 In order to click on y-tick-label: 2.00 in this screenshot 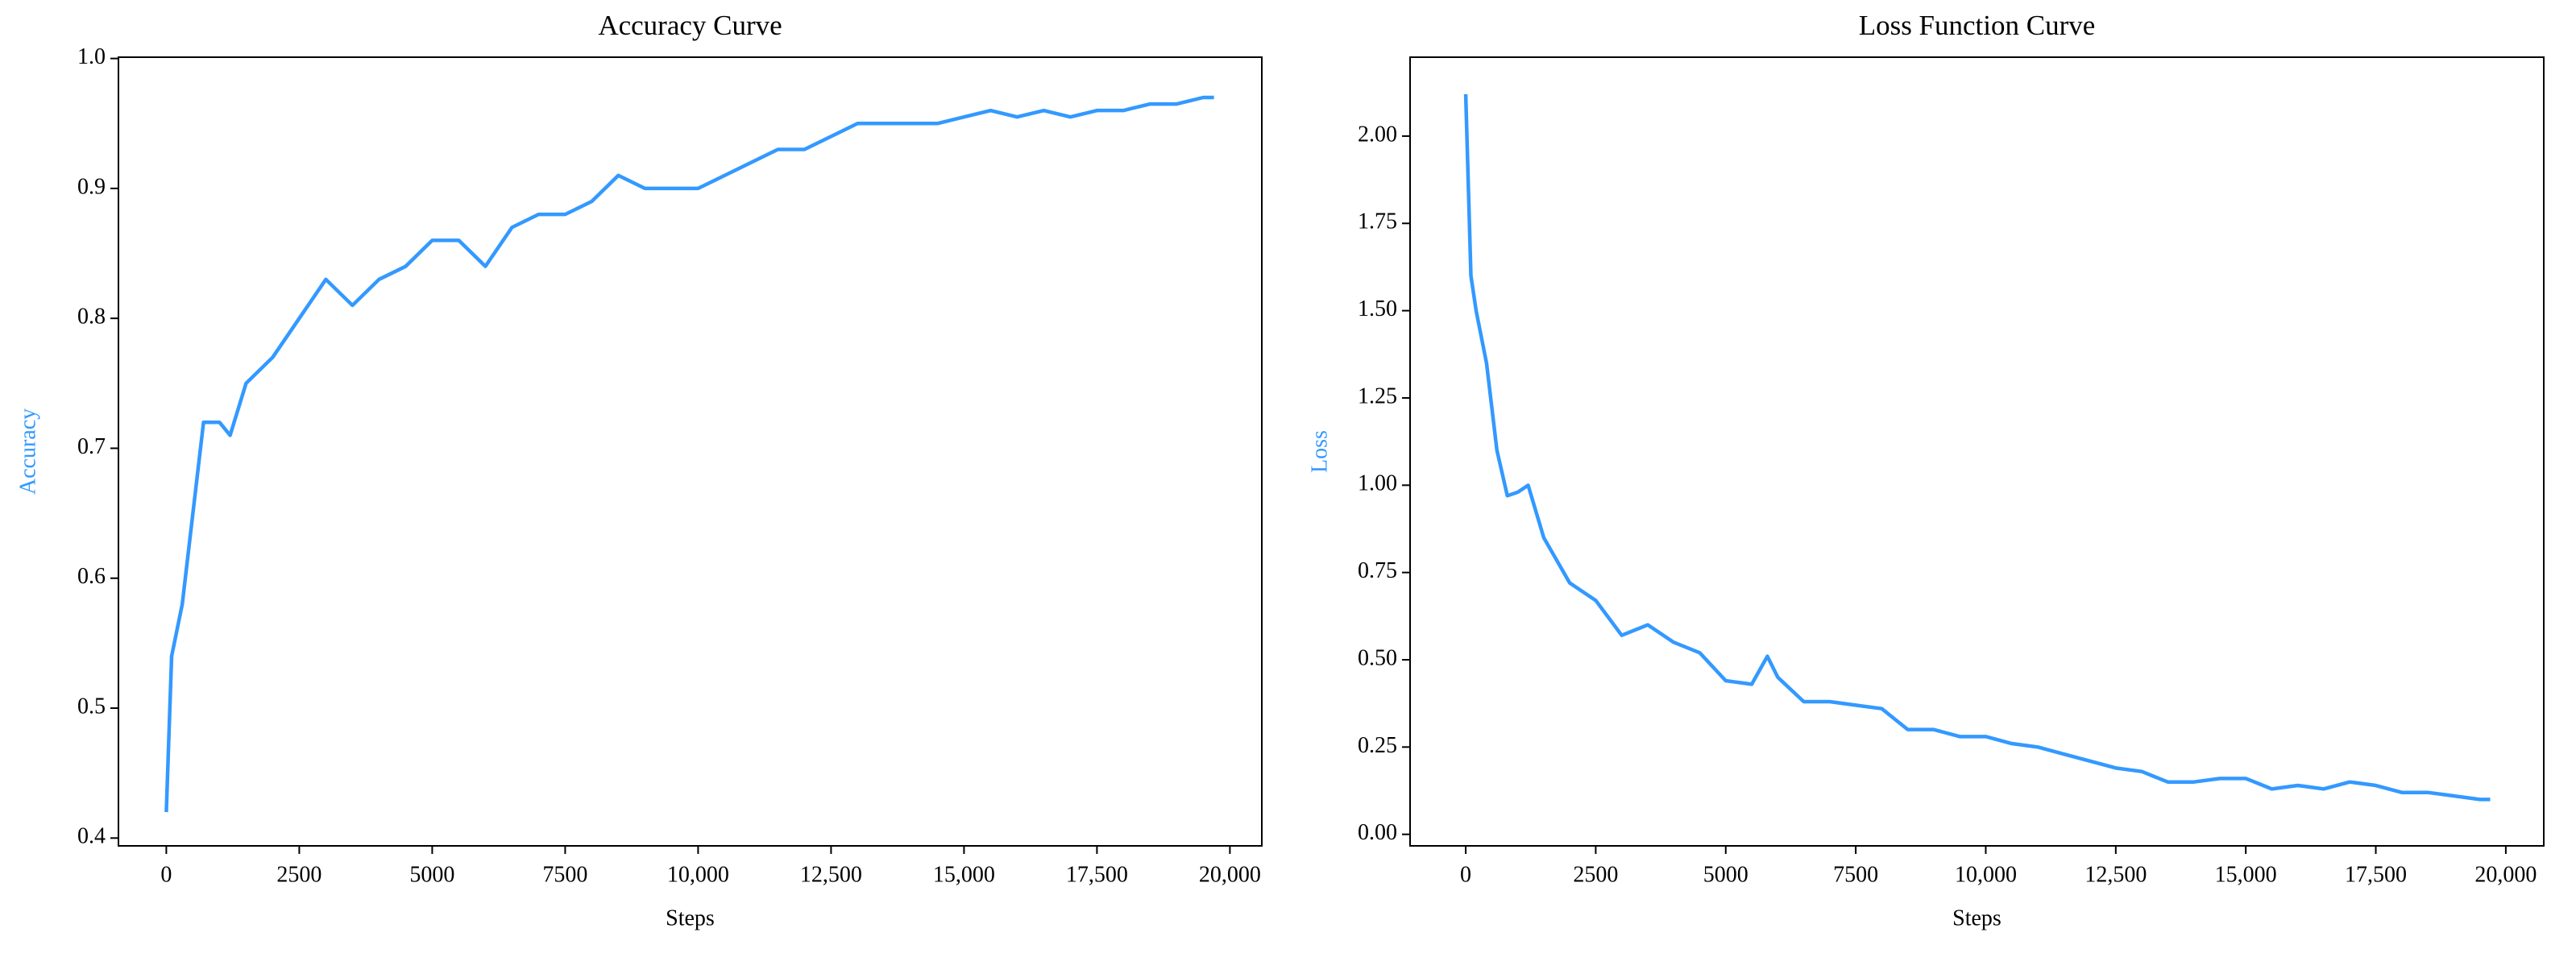, I will do `click(1377, 134)`.